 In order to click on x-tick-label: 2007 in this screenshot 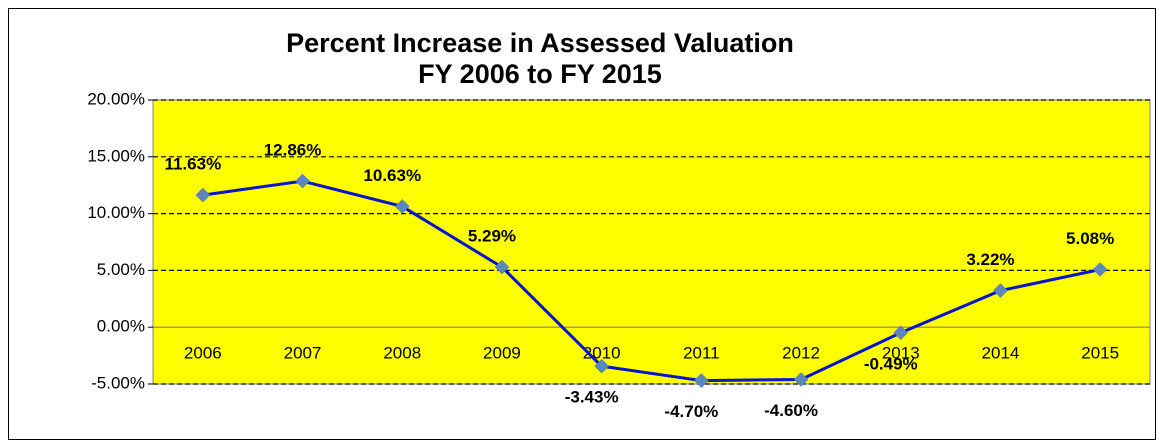, I will do `click(303, 353)`.